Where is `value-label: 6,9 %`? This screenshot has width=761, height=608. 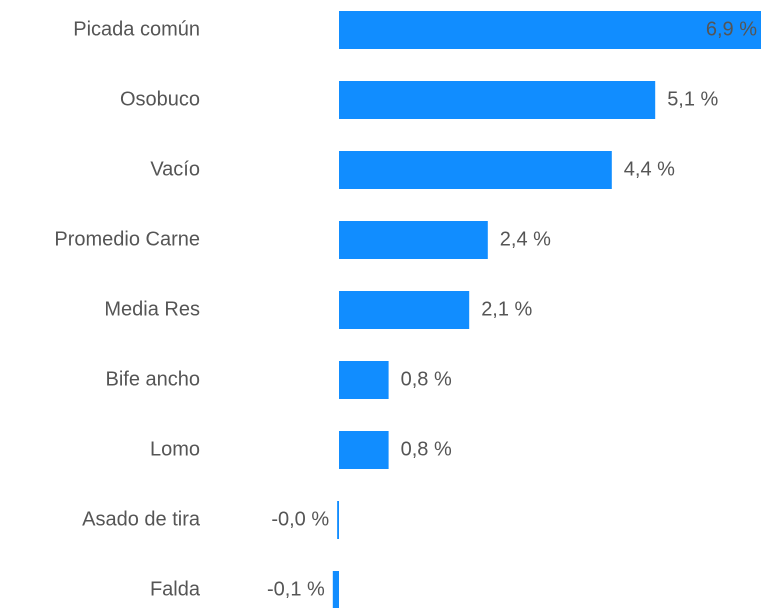 value-label: 6,9 % is located at coordinates (731, 29).